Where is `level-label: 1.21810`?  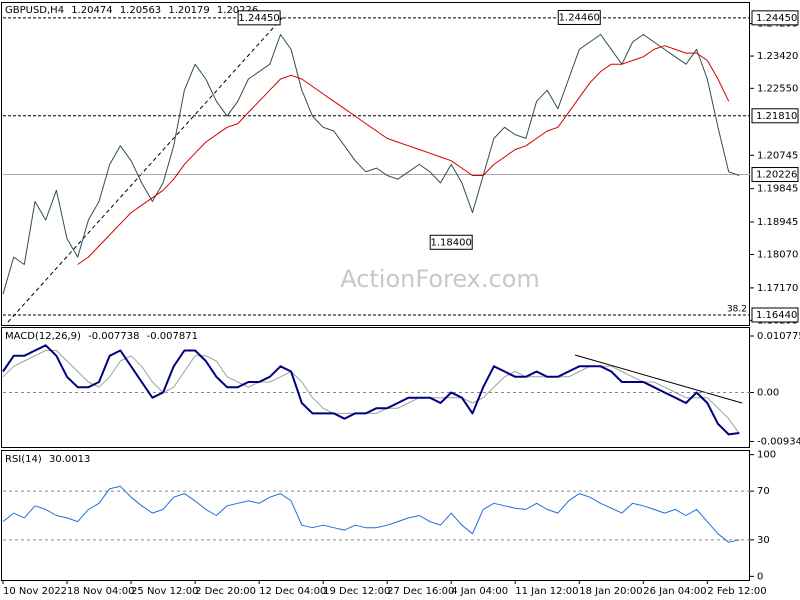 level-label: 1.21810 is located at coordinates (776, 116).